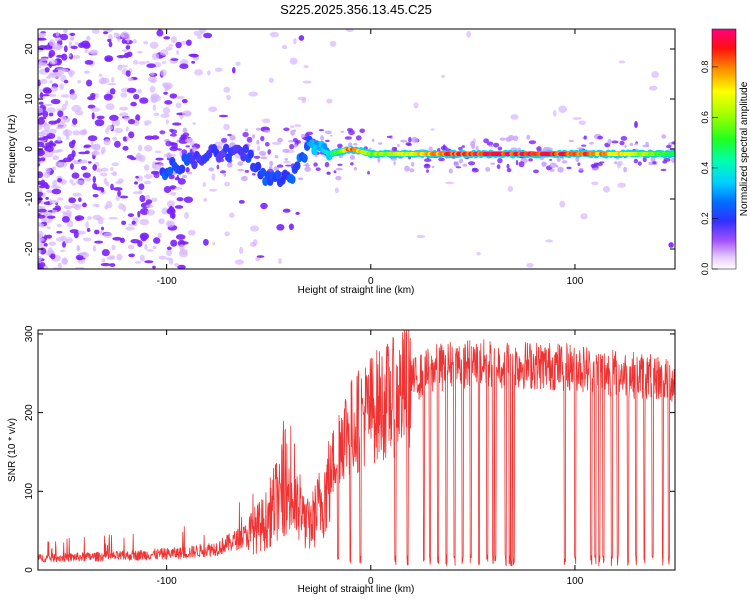 Image resolution: width=750 pixels, height=600 pixels. I want to click on spectrogram-xlabel: Height of straight line (km), so click(356, 290).